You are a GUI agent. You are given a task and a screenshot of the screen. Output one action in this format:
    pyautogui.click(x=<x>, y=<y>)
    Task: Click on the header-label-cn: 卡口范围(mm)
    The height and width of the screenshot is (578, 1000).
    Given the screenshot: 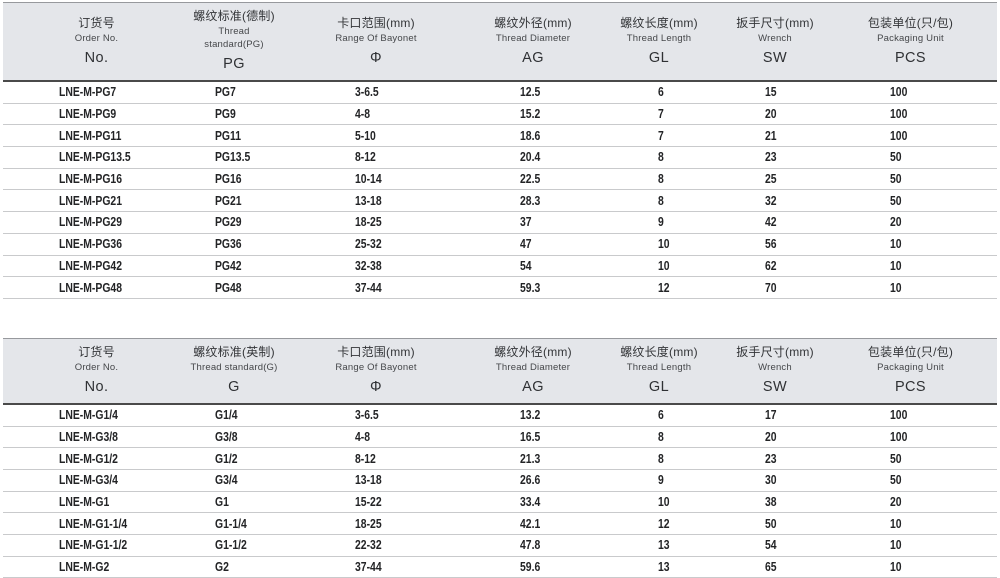 What is the action you would take?
    pyautogui.click(x=376, y=22)
    